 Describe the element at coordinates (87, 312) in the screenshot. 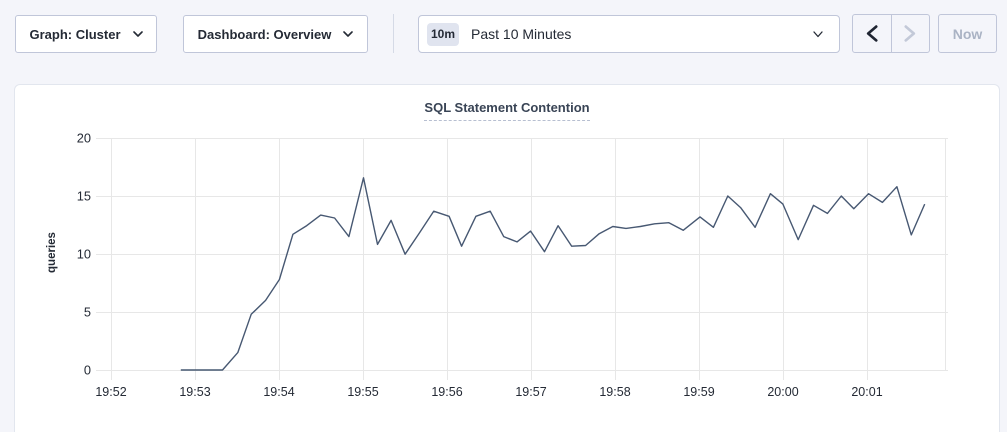

I see `svg-text: 5` at that location.